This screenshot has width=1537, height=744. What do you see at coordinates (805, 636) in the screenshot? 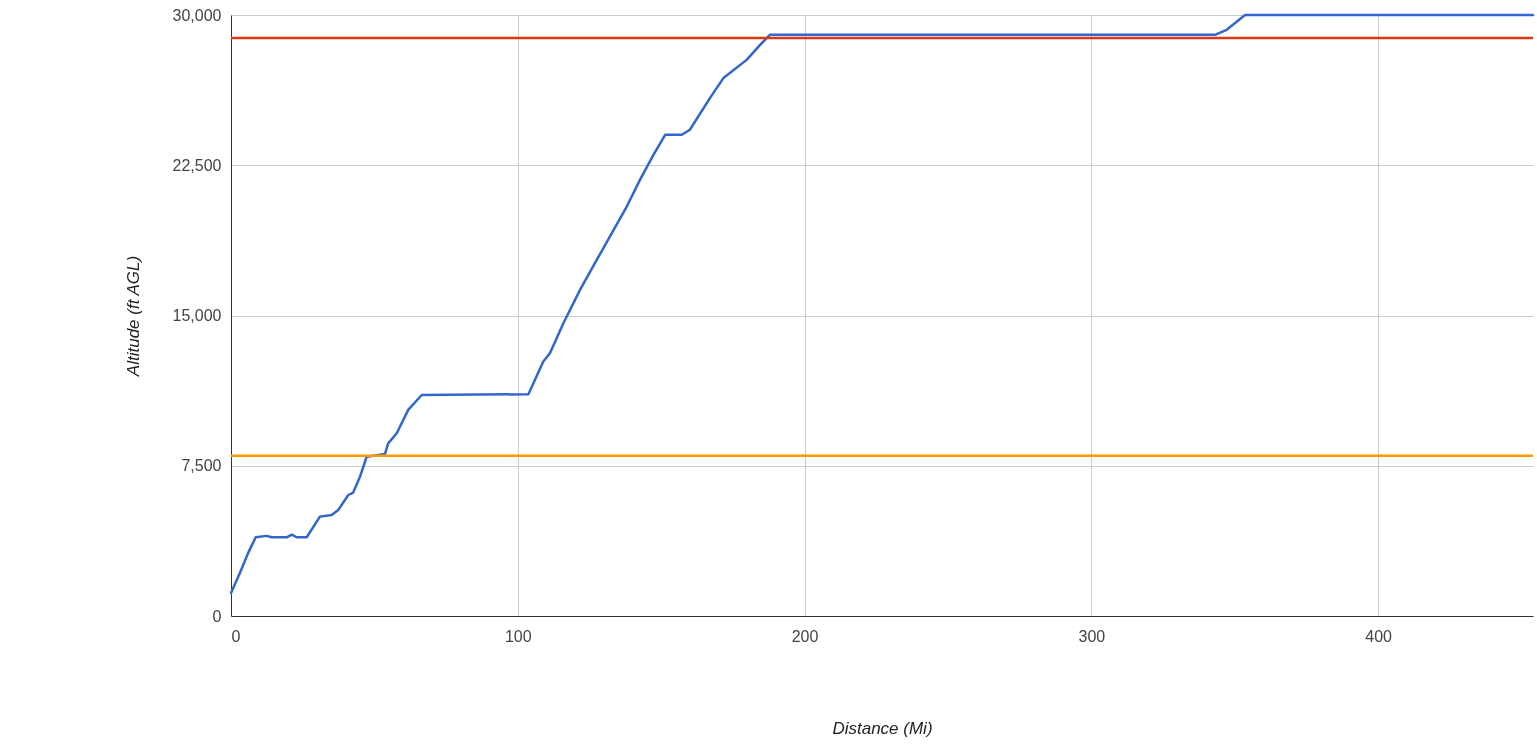
I see `x-tick-label: 200` at bounding box center [805, 636].